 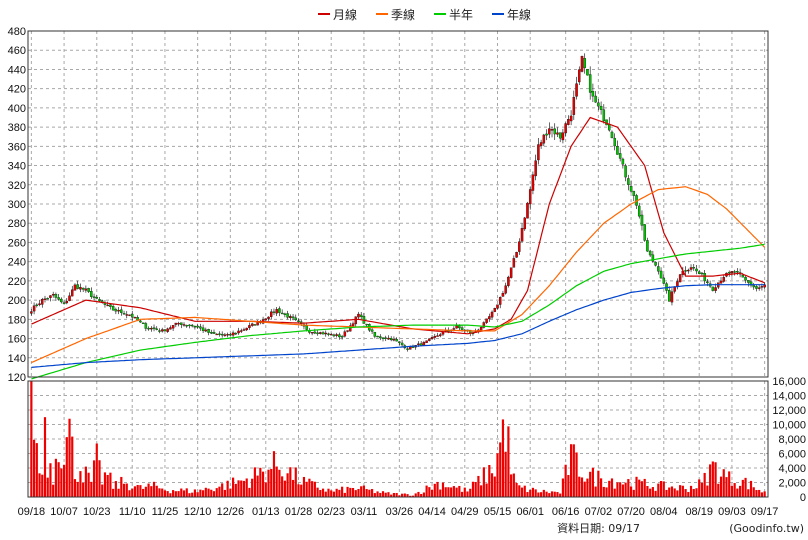 What do you see at coordinates (32, 512) in the screenshot?
I see `date-tick-label: 09/18` at bounding box center [32, 512].